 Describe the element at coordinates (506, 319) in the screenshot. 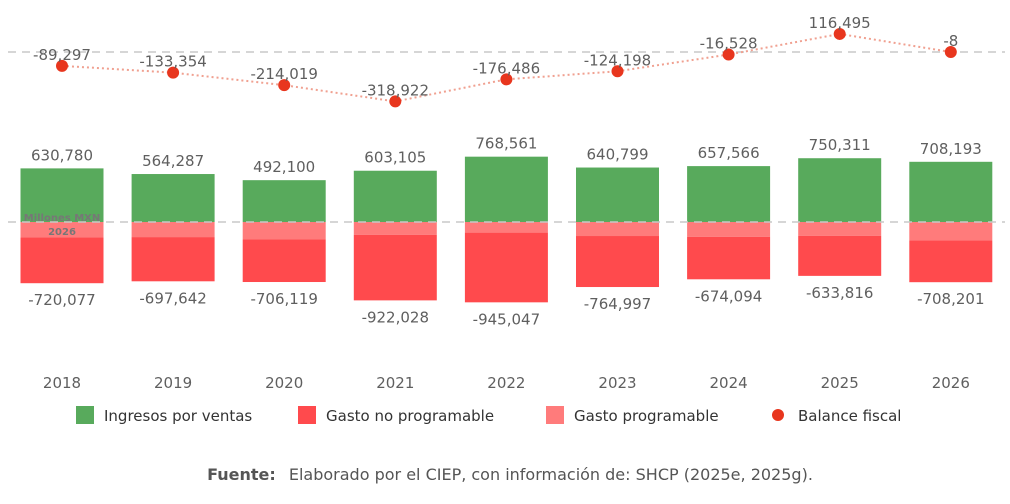

I see `label-gasto-total-2022: -945,047` at that location.